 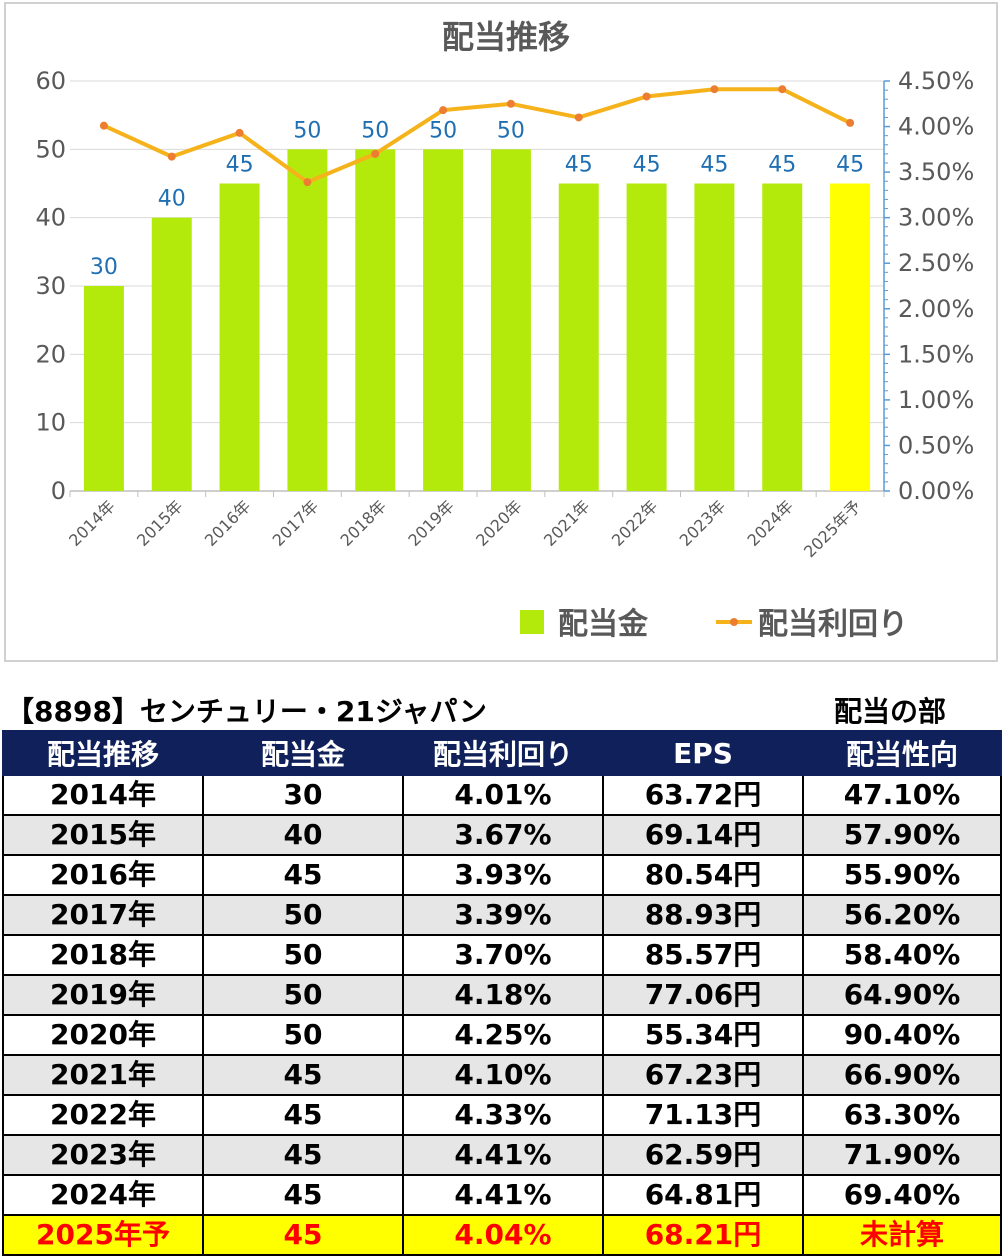 I want to click on section-label: 配当の部, so click(x=890, y=711).